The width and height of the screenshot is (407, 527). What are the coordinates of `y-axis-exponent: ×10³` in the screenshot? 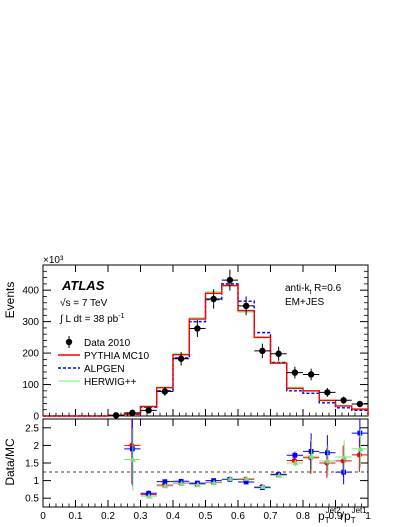 It's located at (53, 260).